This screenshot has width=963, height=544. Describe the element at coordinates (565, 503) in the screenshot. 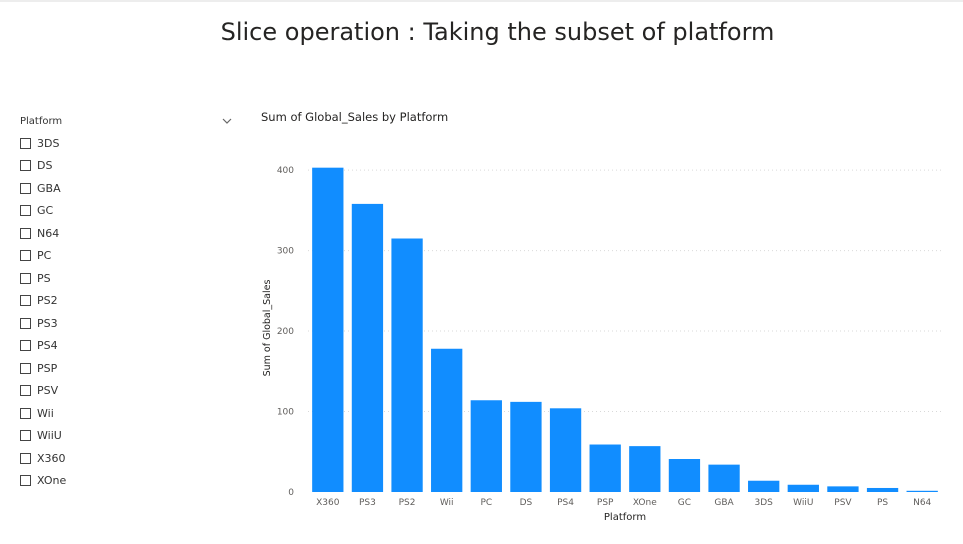

I see `x-tick-label: PS4` at that location.